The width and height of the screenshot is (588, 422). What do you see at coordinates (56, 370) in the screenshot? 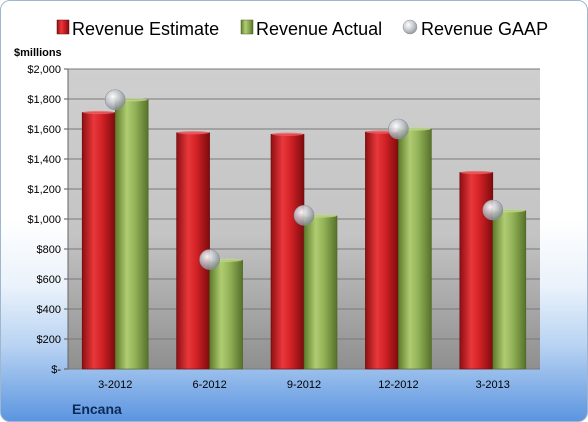
I see `y-tick-label: $-` at bounding box center [56, 370].